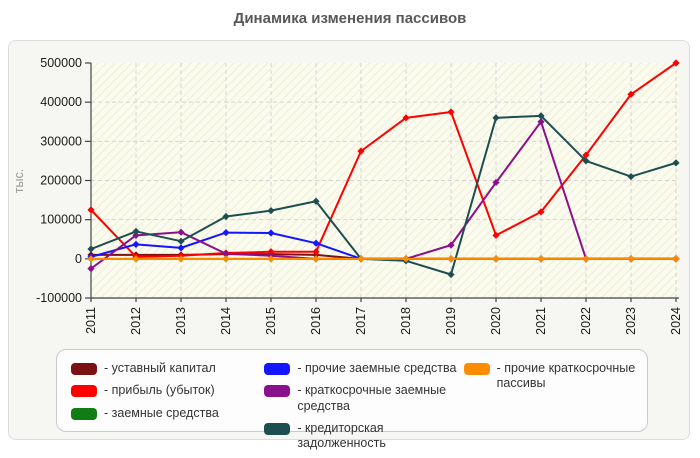  I want to click on legend-item: - прочие заемные средства, so click(363, 368).